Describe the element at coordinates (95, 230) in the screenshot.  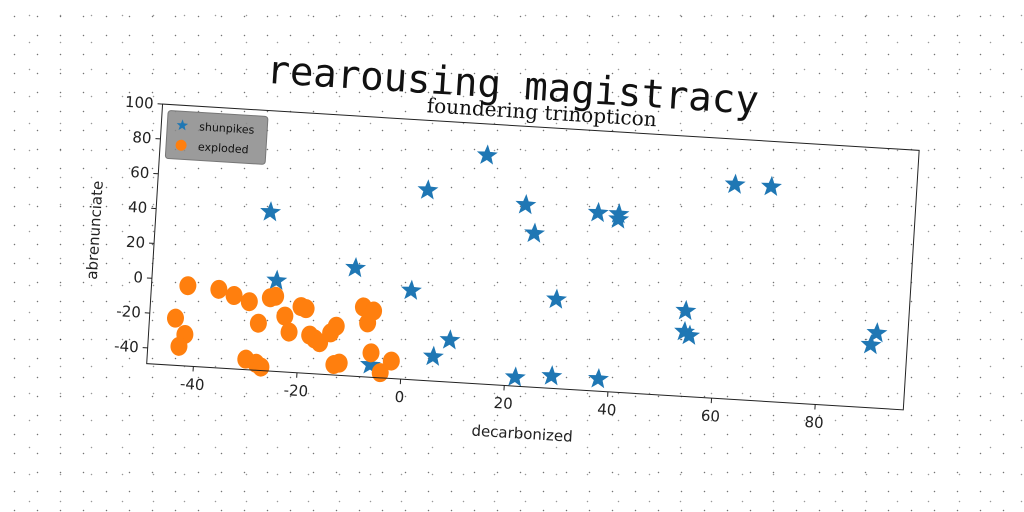
I see `y-axis-label: abrenunciate` at that location.